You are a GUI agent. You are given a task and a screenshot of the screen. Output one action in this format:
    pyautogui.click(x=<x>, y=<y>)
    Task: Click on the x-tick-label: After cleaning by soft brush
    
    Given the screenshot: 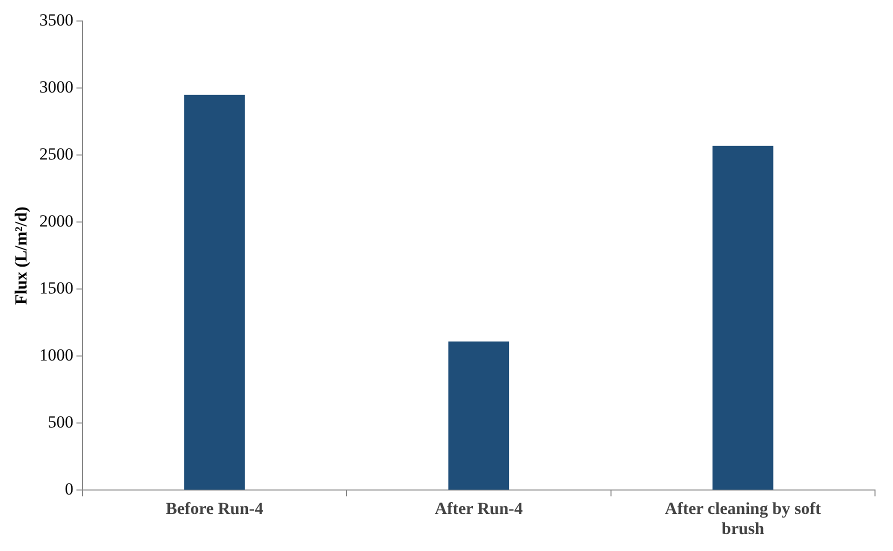 What is the action you would take?
    pyautogui.click(x=743, y=518)
    